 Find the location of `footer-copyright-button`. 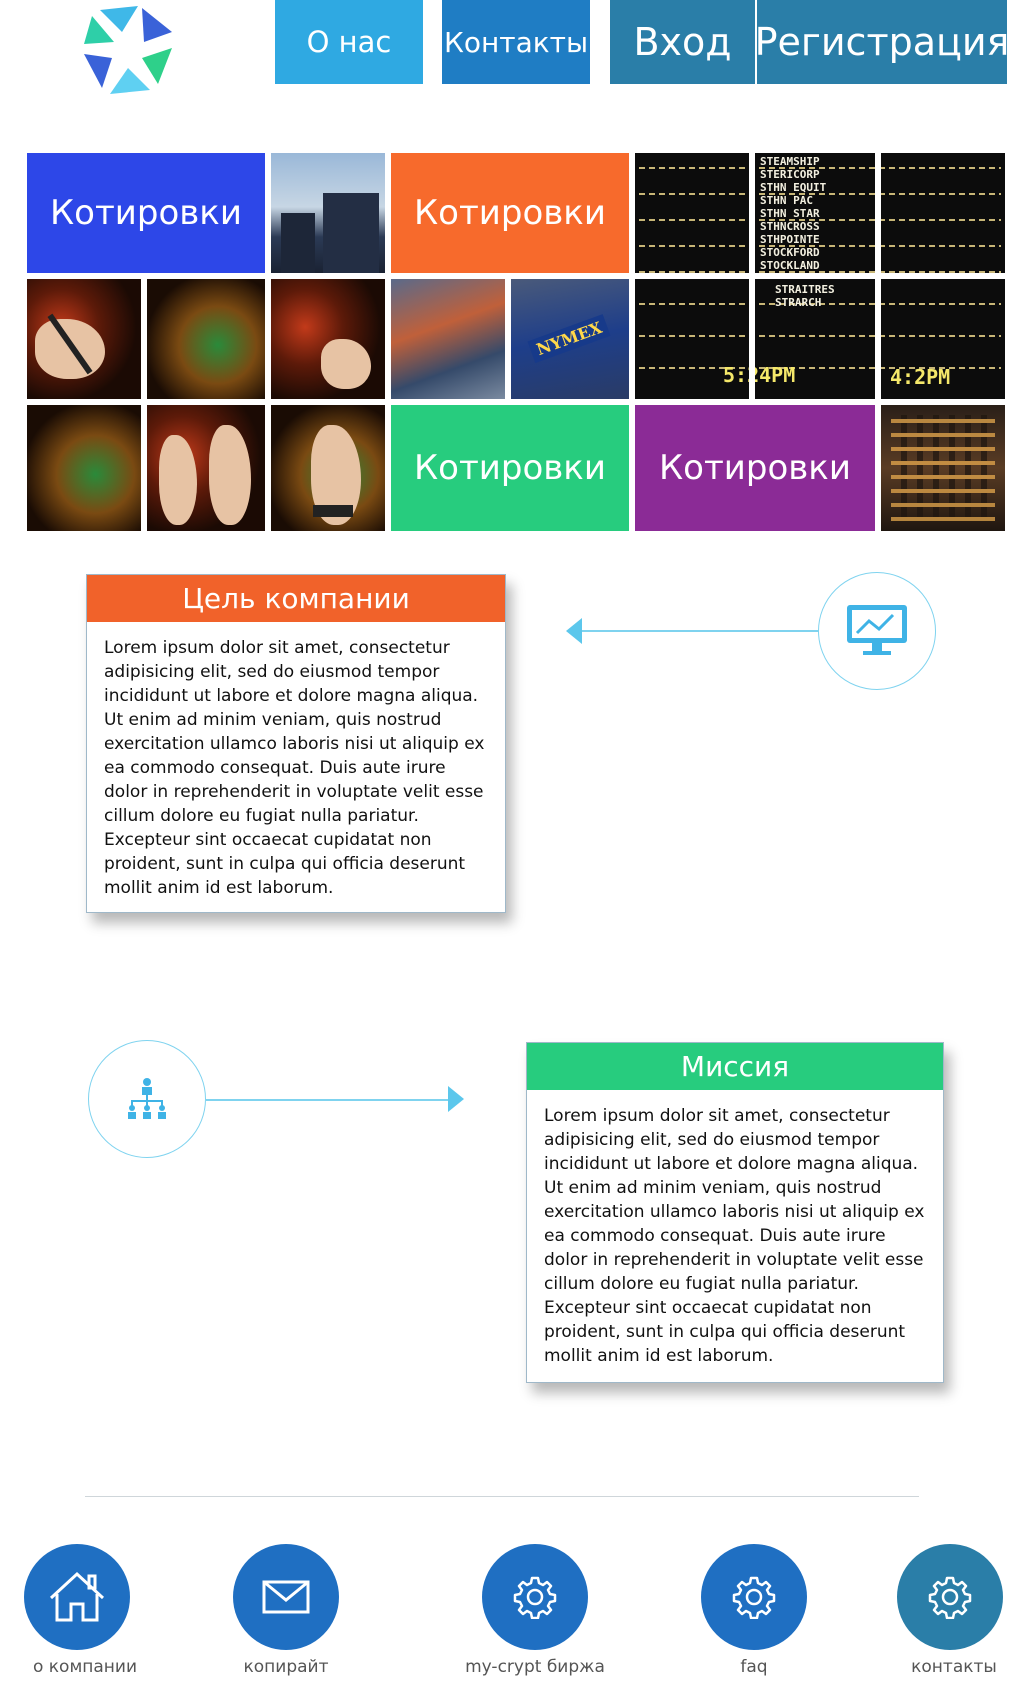

footer-copyright-button is located at coordinates (286, 1597).